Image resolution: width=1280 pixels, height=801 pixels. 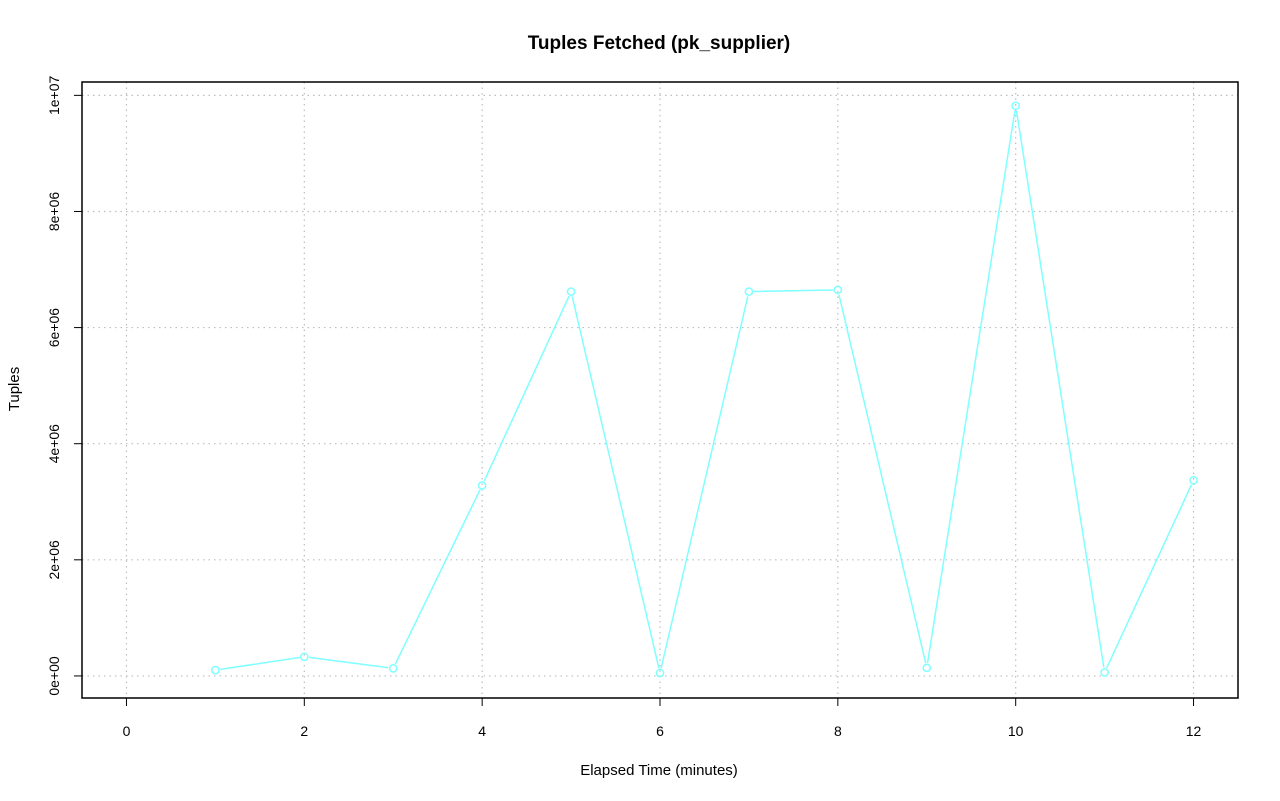 What do you see at coordinates (54, 328) in the screenshot?
I see `y-tick-label: 6e+06` at bounding box center [54, 328].